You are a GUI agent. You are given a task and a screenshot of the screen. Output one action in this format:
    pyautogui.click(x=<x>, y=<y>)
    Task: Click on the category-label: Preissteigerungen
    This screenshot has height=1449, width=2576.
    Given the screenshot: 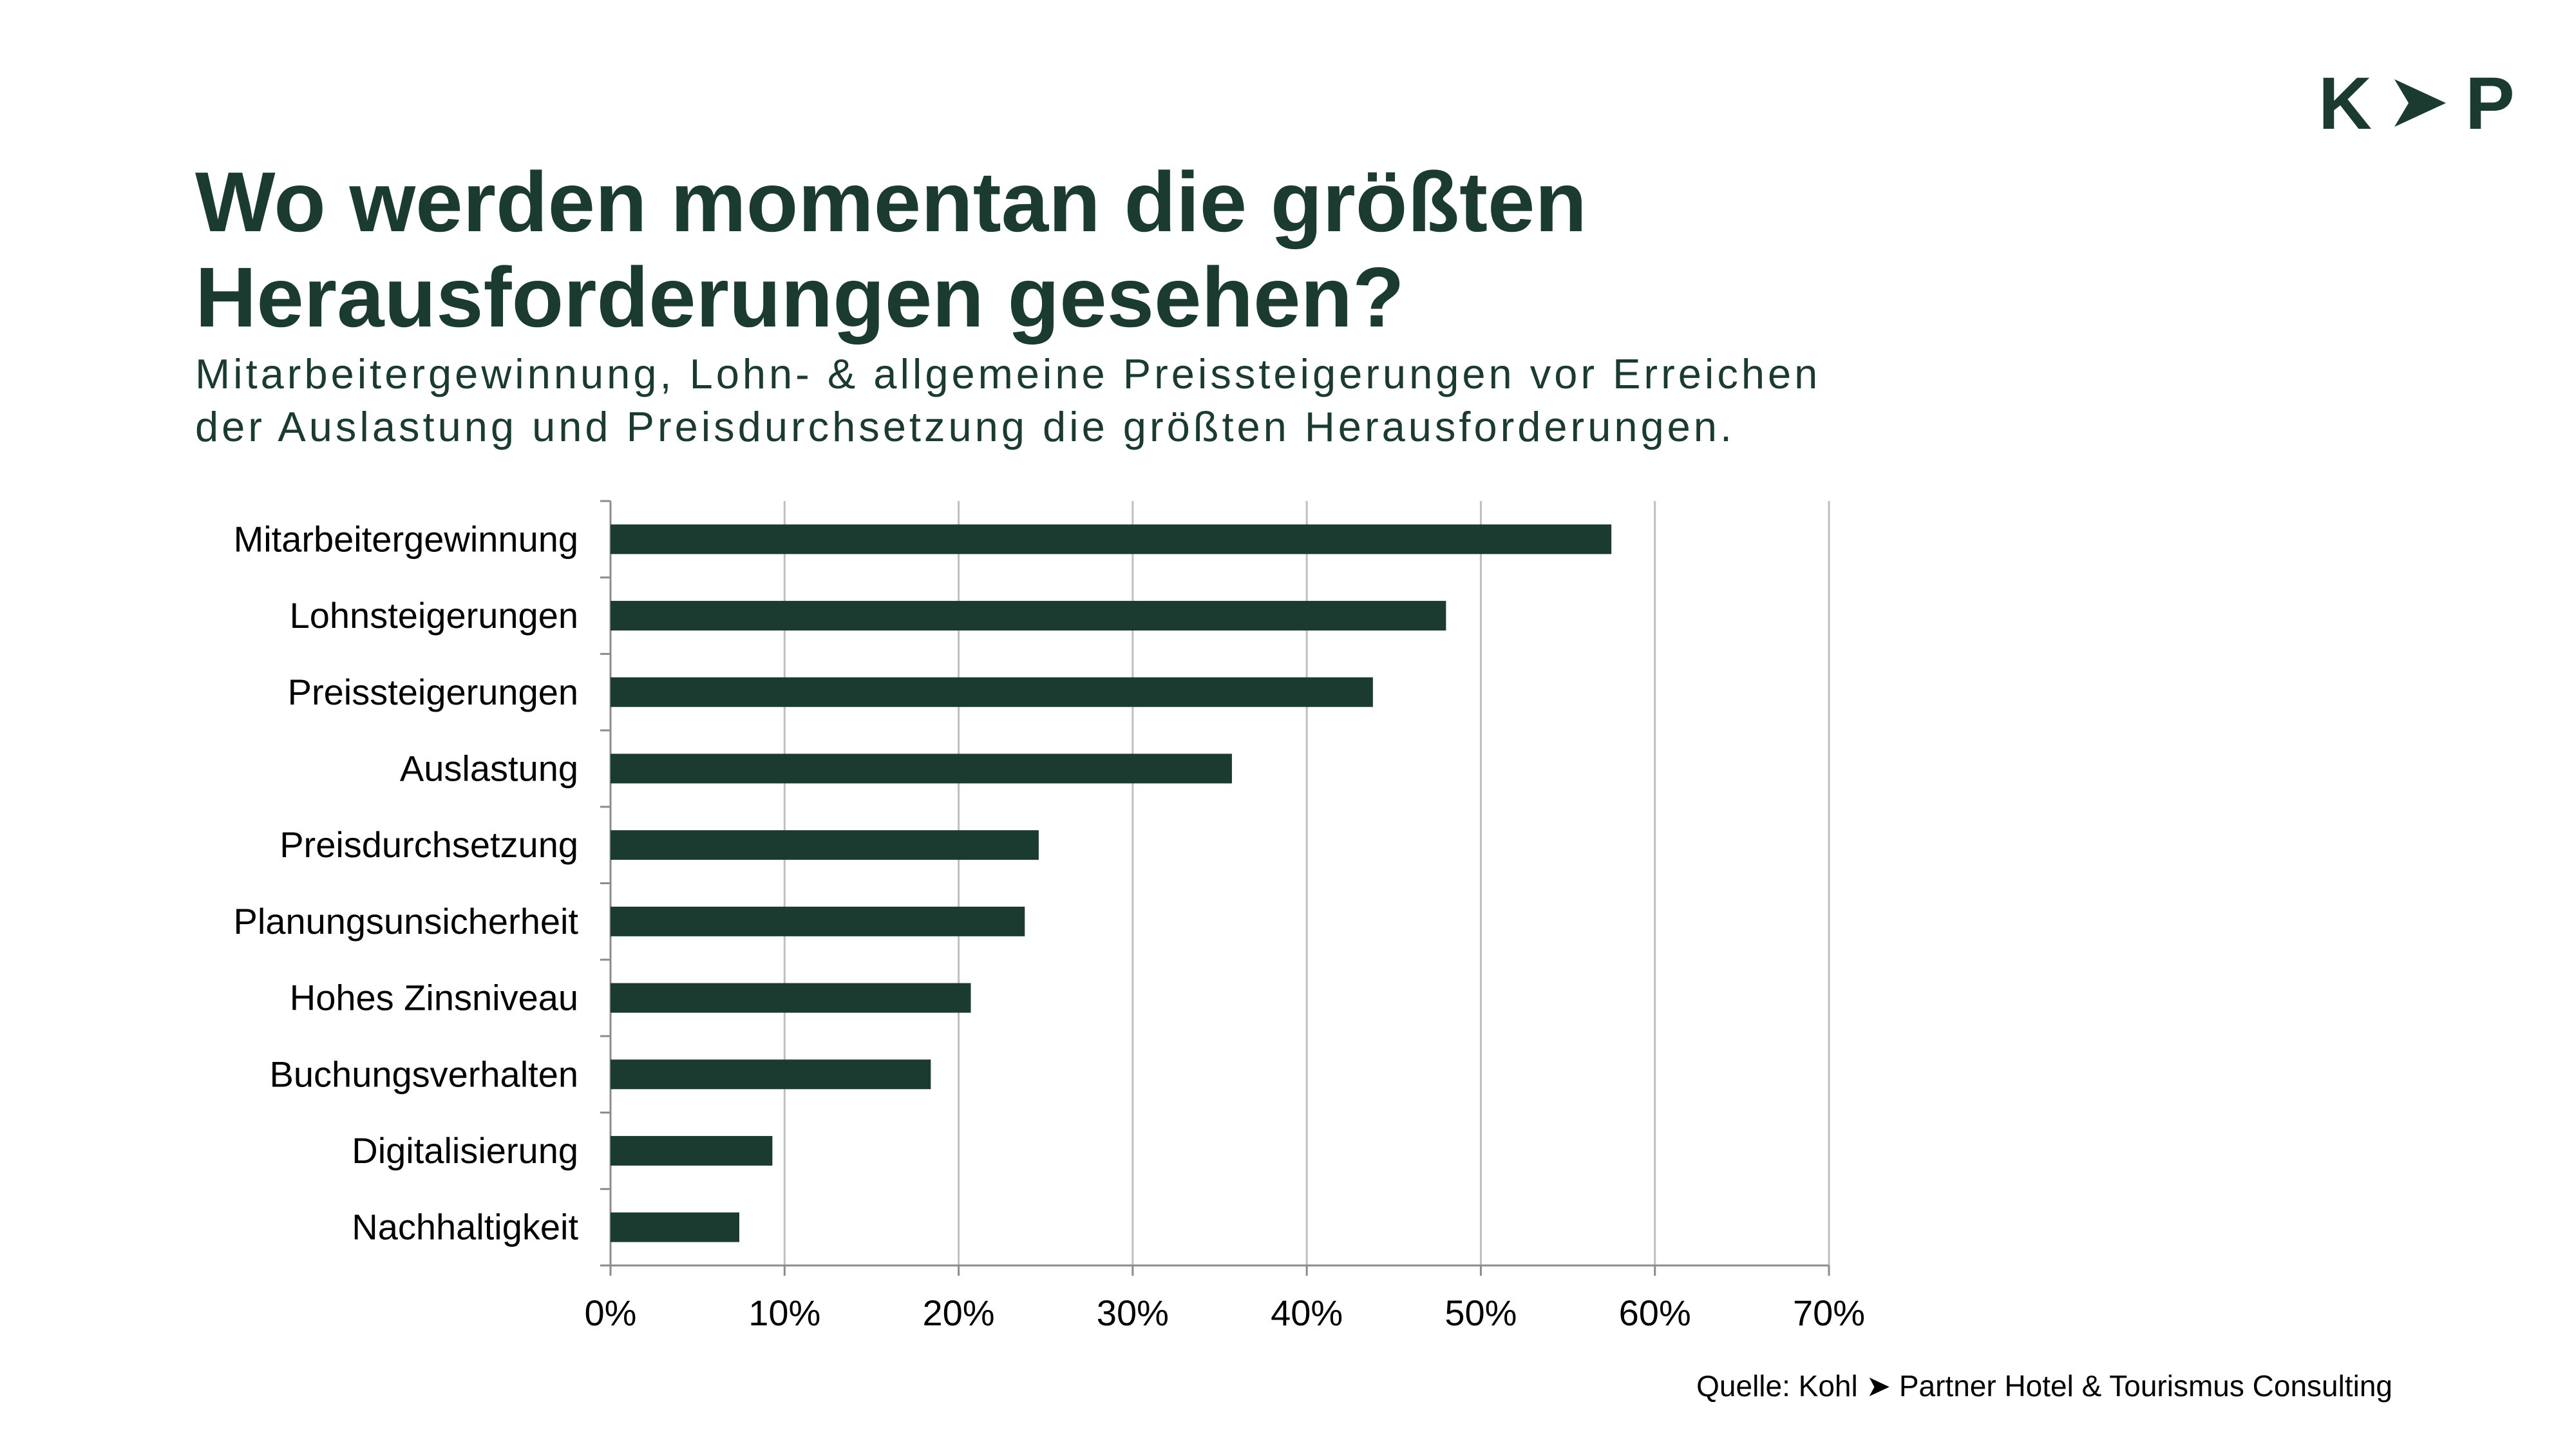 What is the action you would take?
    pyautogui.click(x=433, y=692)
    